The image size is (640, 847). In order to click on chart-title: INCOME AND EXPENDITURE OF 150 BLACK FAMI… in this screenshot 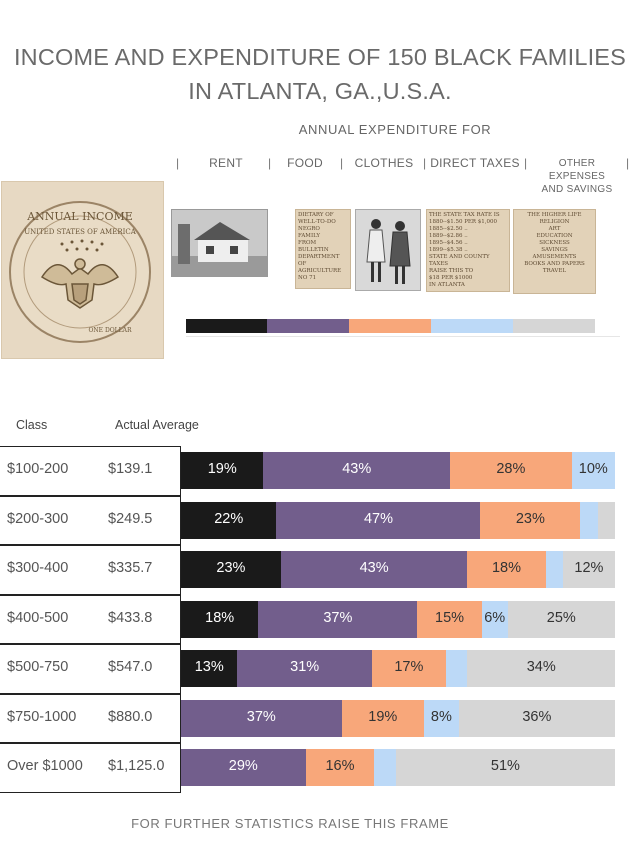, I will do `click(320, 74)`.